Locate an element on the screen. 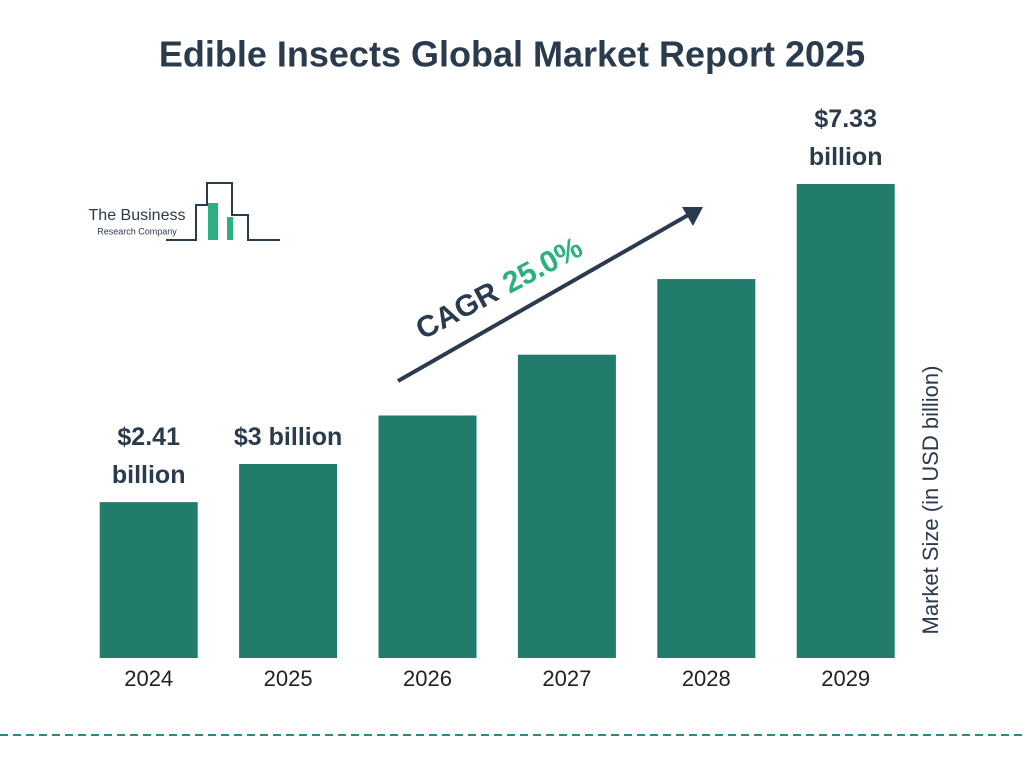  cagr-arrow is located at coordinates (550, 295).